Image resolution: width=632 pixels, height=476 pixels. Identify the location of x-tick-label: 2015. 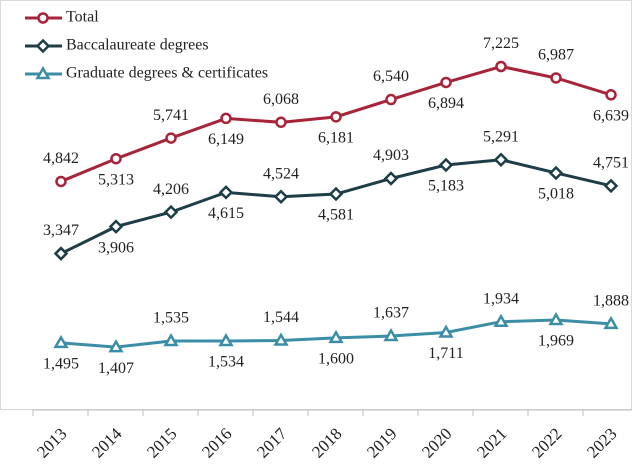
(161, 442).